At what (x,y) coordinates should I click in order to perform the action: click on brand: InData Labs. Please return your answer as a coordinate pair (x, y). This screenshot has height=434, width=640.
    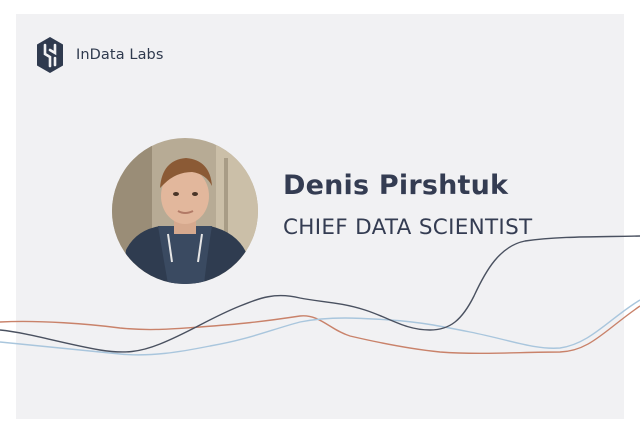
    Looking at the image, I should click on (100, 55).